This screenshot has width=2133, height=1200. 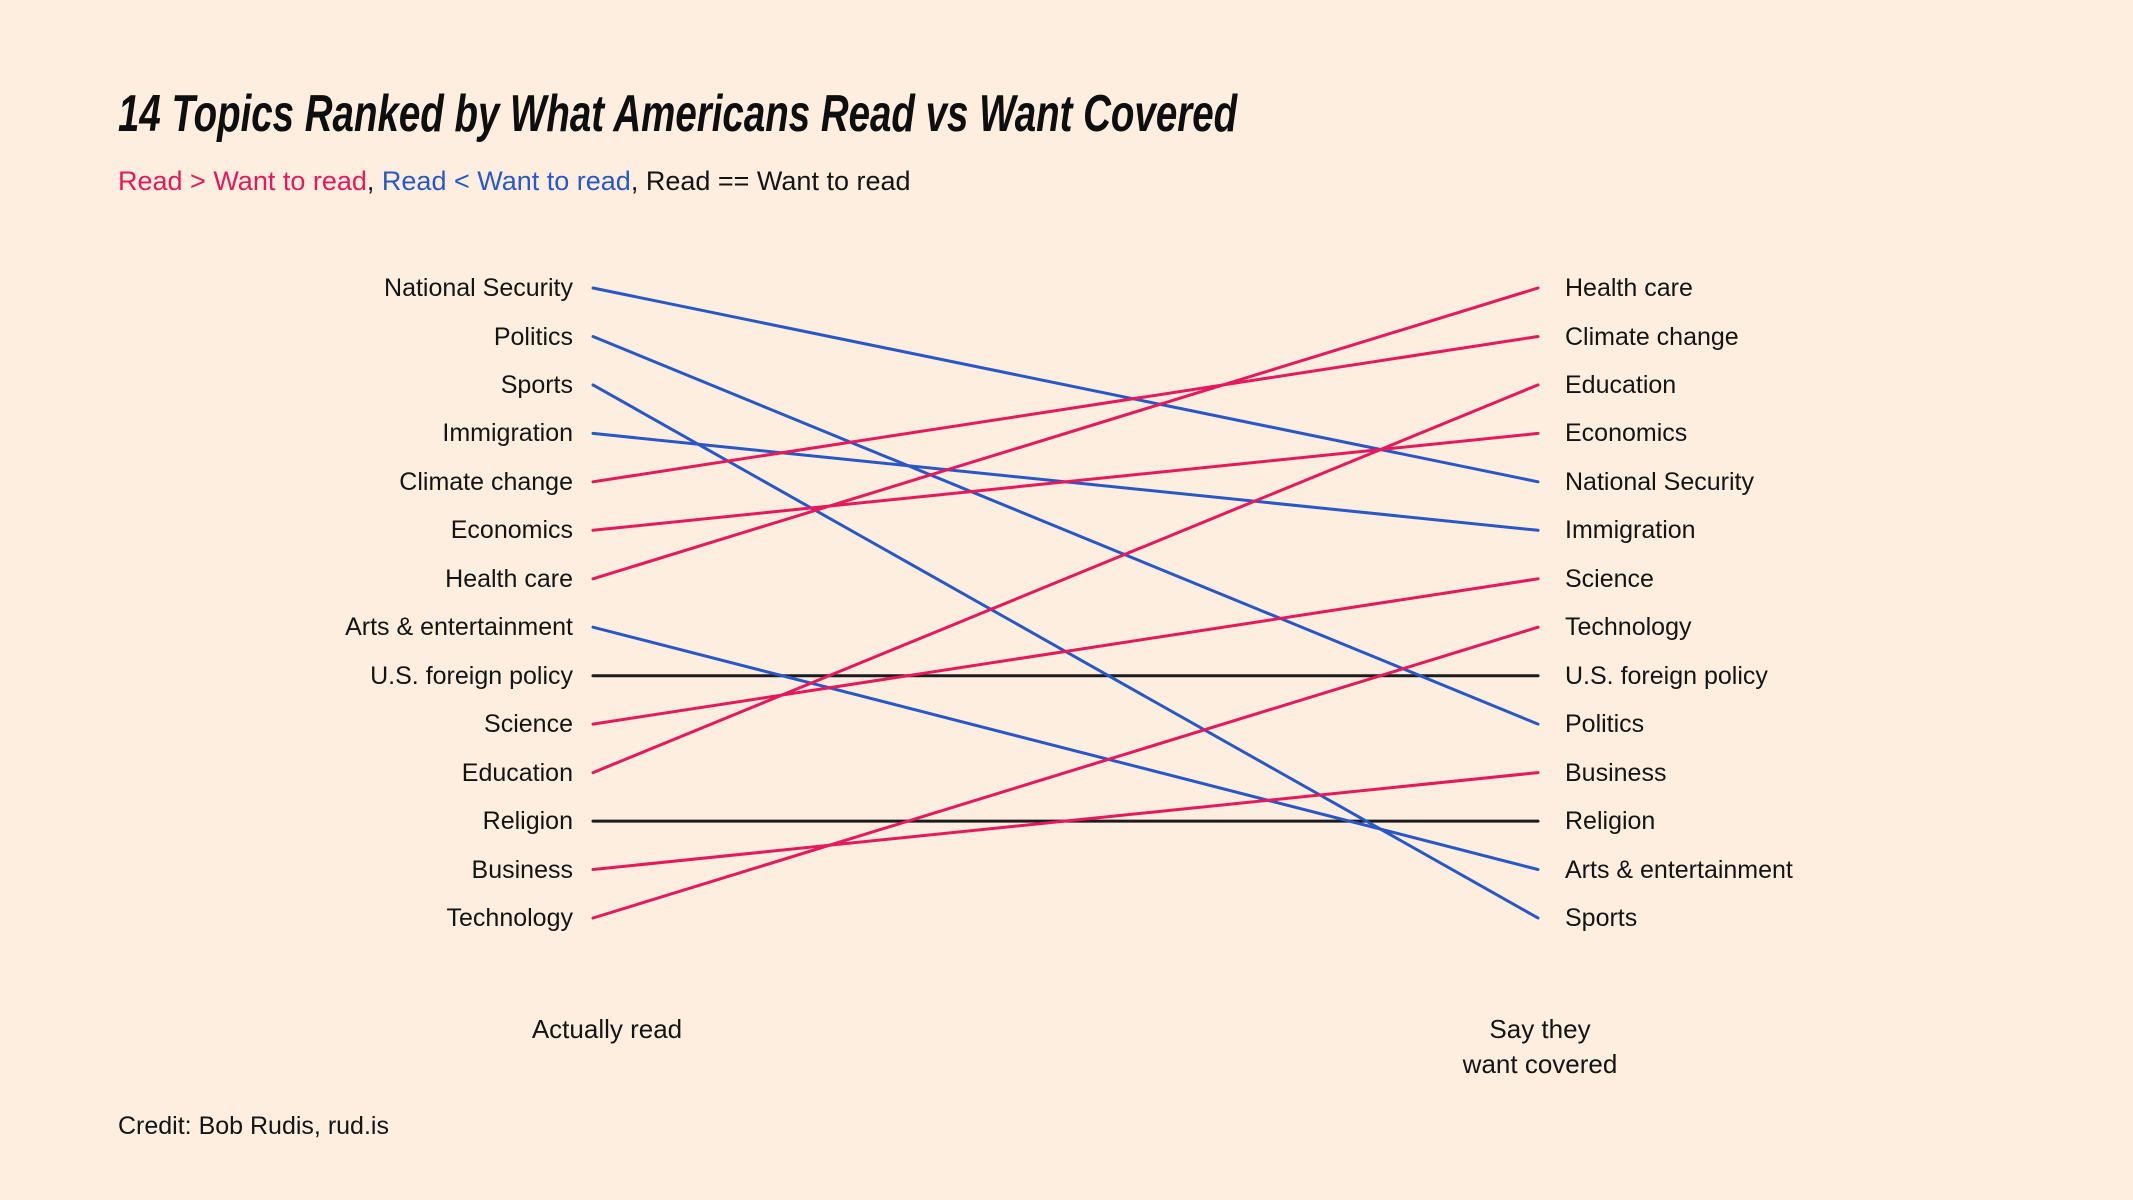 I want to click on left-axis-label: Actually read, so click(x=607, y=1029).